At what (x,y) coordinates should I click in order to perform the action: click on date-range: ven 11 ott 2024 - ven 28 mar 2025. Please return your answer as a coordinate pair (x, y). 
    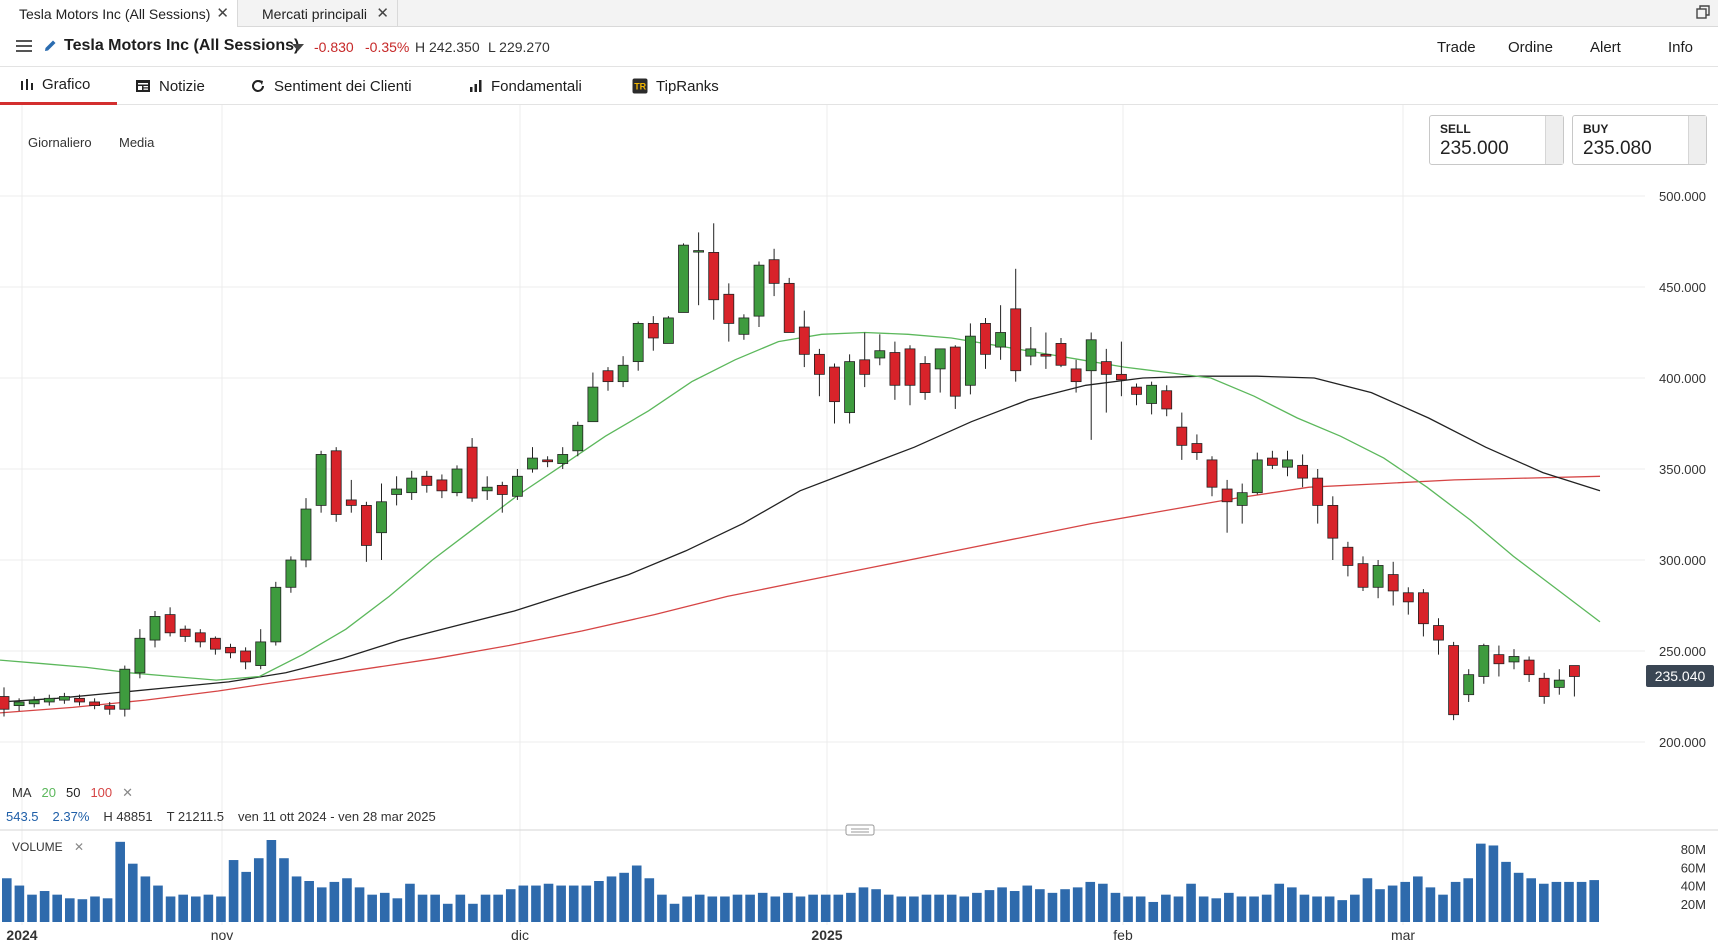
    Looking at the image, I should click on (336, 816).